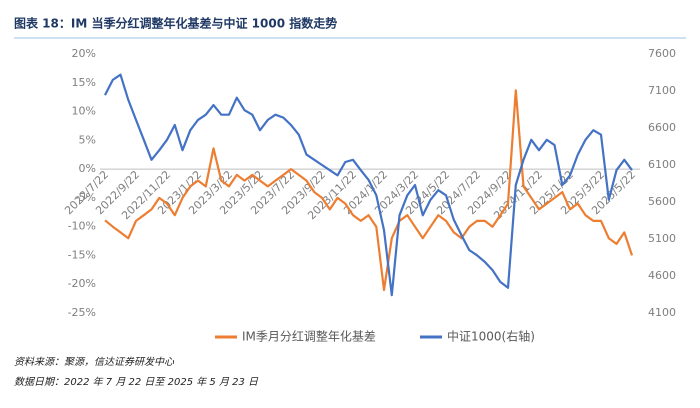 The height and width of the screenshot is (408, 700). I want to click on legend-label: 中证1000(右轴), so click(491, 336).